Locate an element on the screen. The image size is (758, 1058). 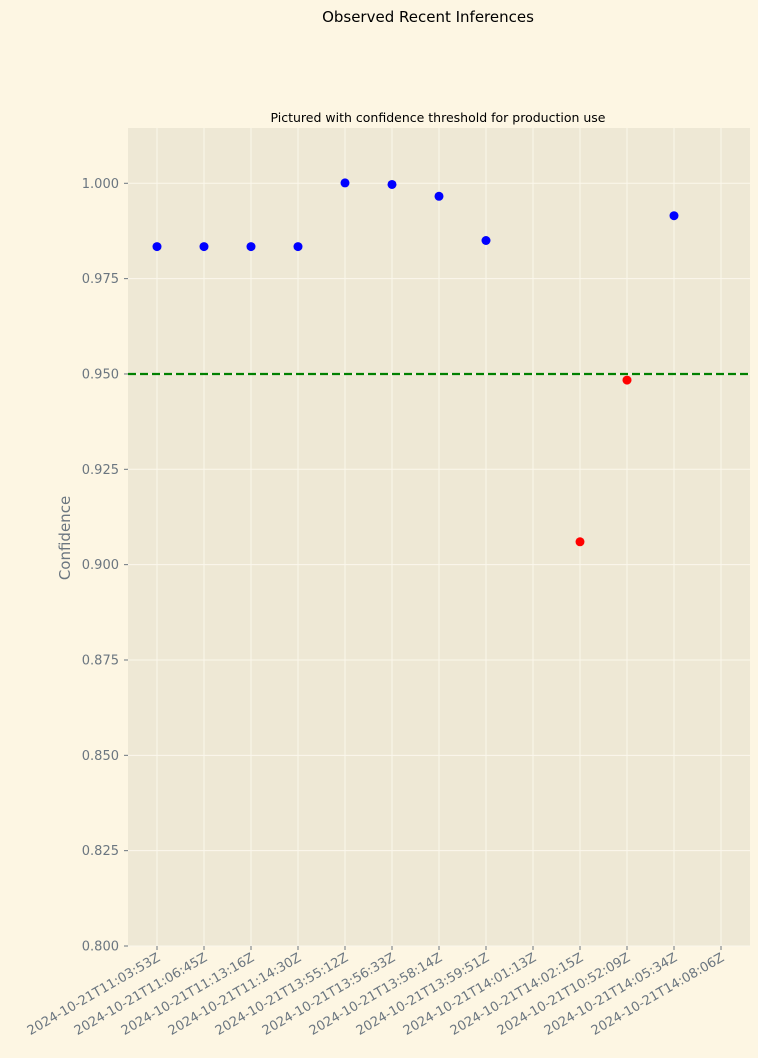
y-tick-label: 0.900 is located at coordinates (100, 565).